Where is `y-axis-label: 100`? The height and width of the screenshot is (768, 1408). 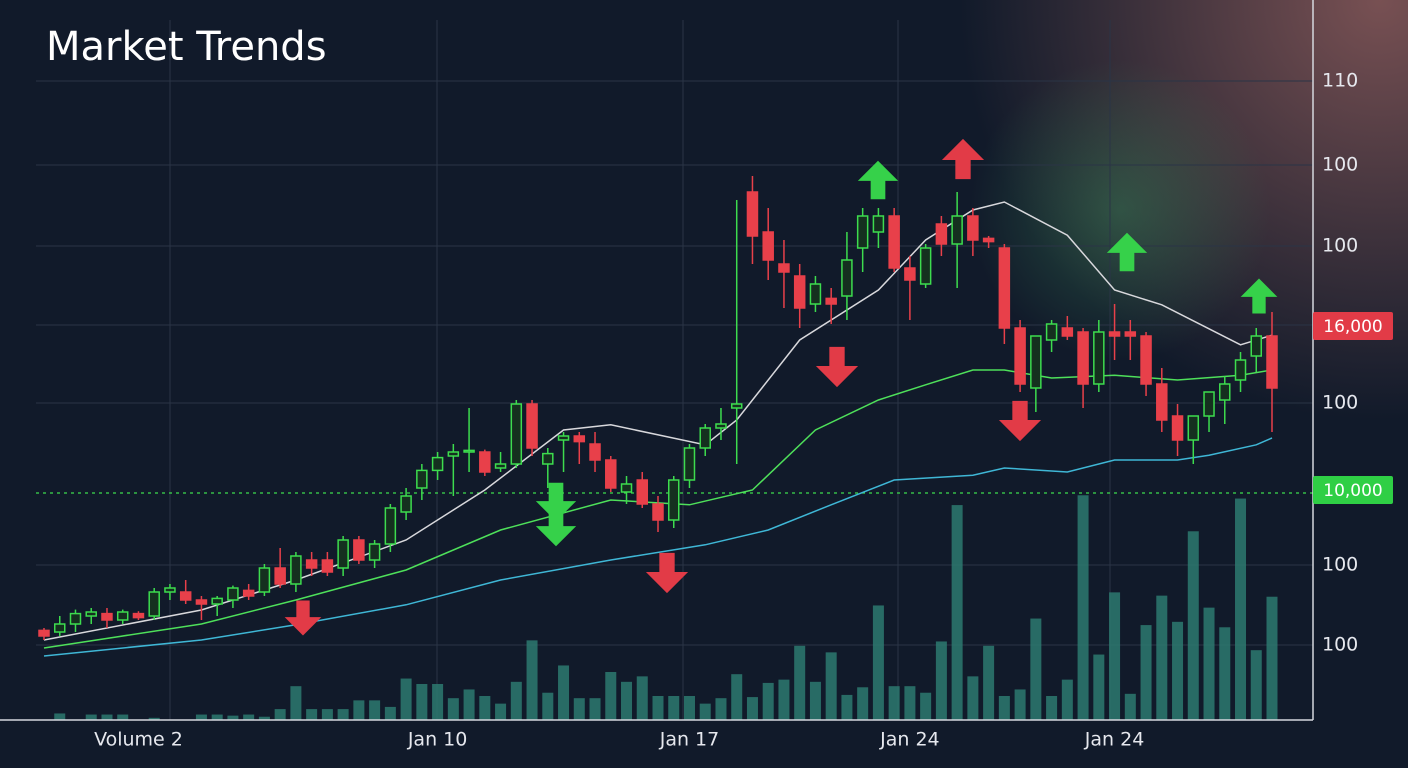 y-axis-label: 100 is located at coordinates (1340, 645).